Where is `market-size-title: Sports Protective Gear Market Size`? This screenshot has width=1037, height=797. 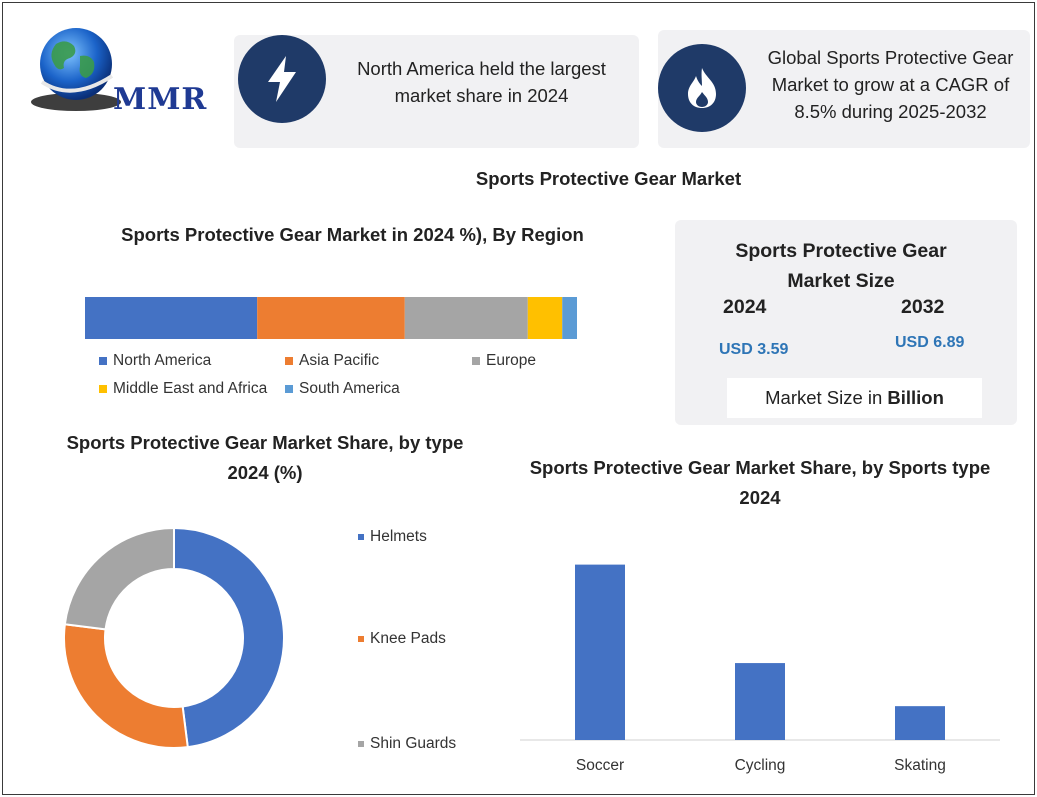 market-size-title: Sports Protective Gear Market Size is located at coordinates (841, 266).